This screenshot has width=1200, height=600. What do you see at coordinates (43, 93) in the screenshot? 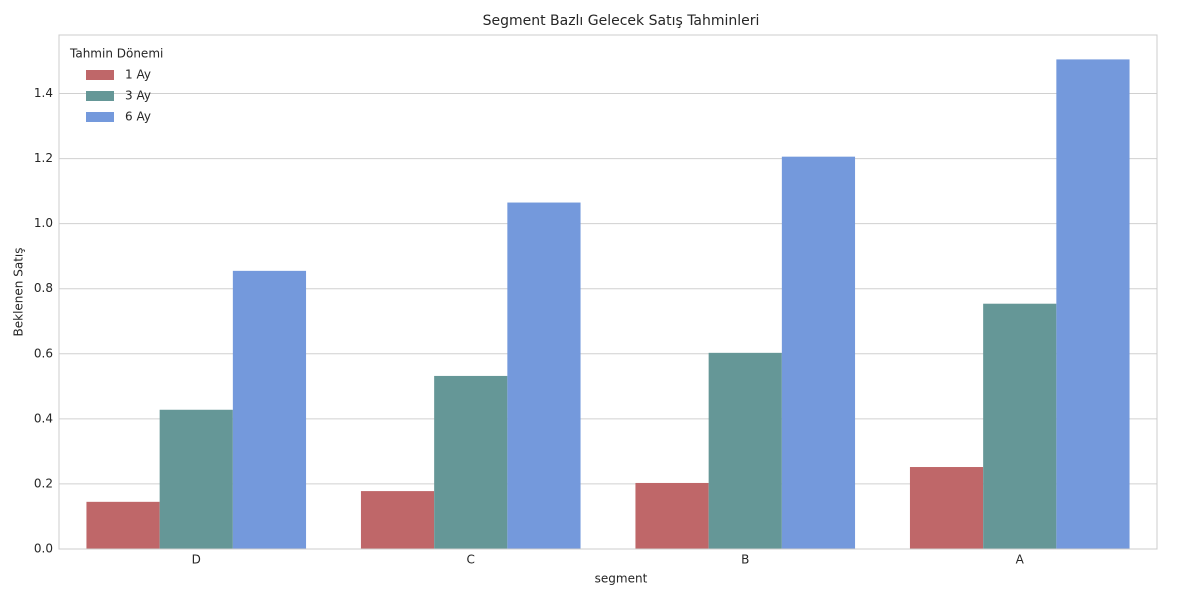
I see `y-tick-label: 1.4` at bounding box center [43, 93].